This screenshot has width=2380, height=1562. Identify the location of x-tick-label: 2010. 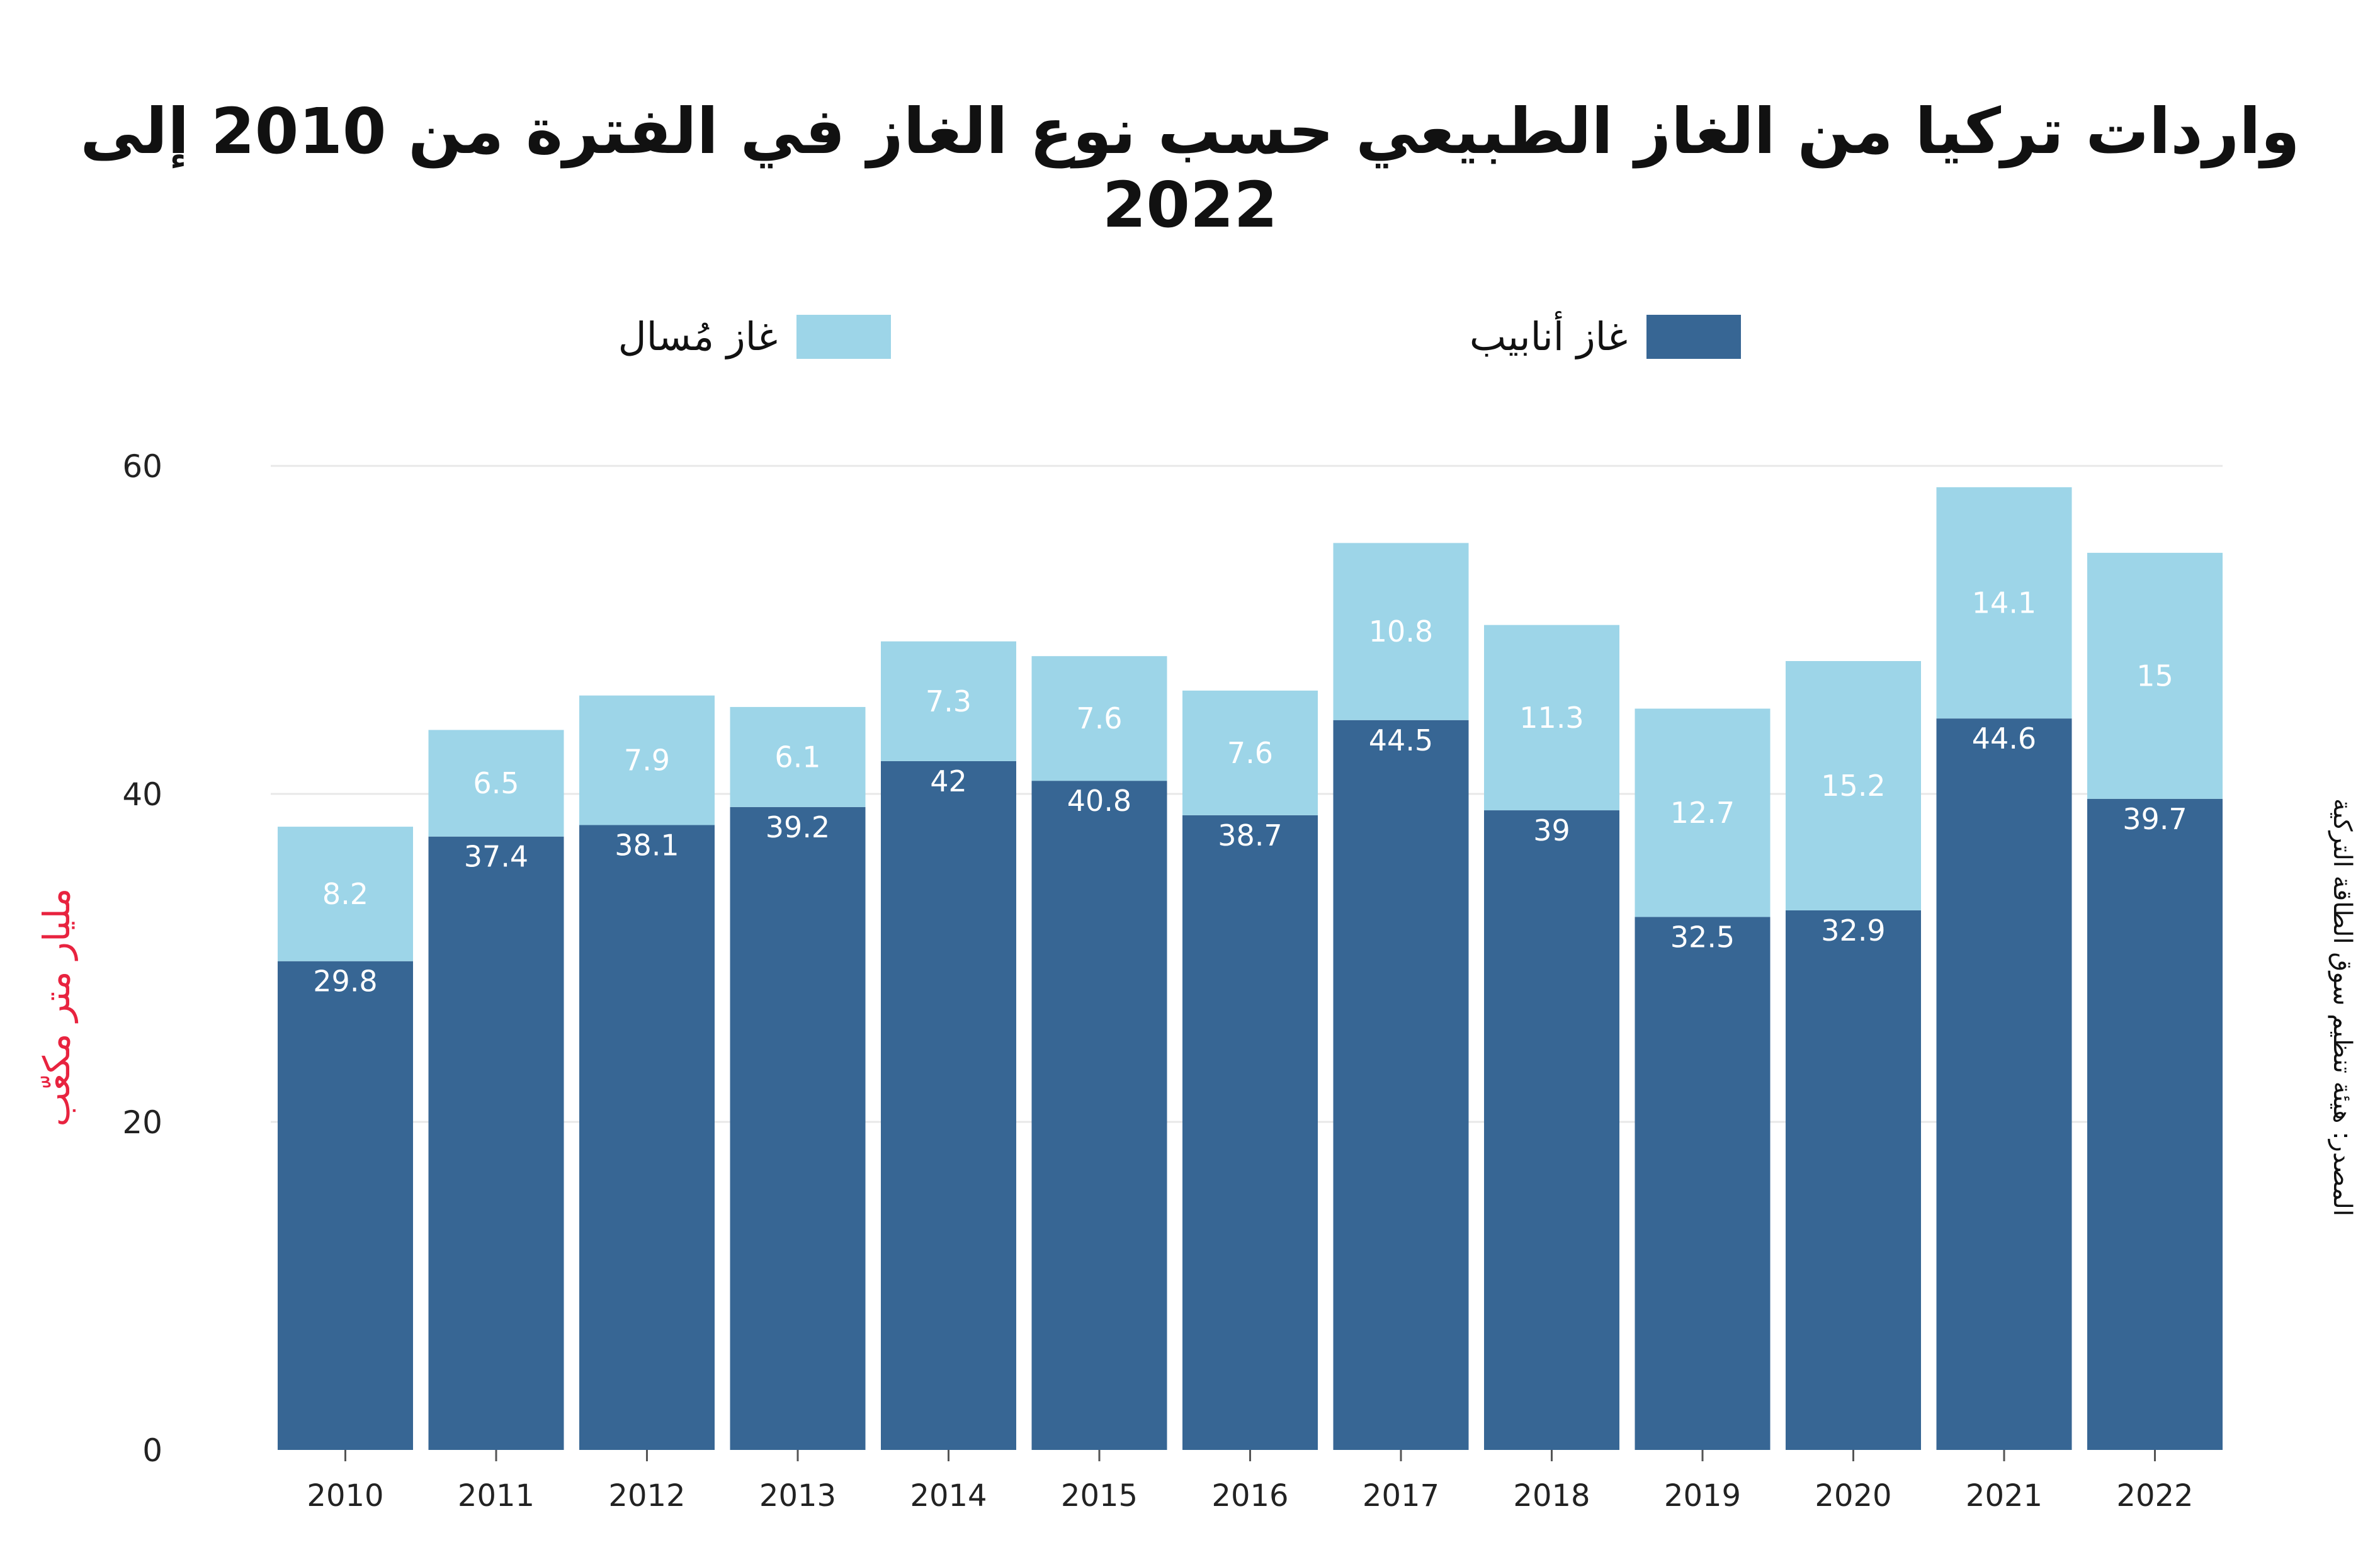
(345, 1496).